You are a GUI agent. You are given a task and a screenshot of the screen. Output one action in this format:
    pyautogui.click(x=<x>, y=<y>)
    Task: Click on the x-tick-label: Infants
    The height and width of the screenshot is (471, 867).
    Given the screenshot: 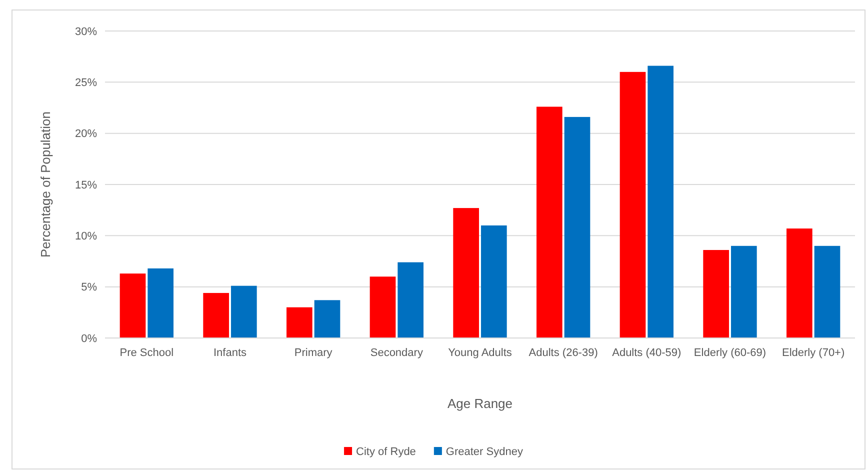 What is the action you would take?
    pyautogui.click(x=230, y=353)
    